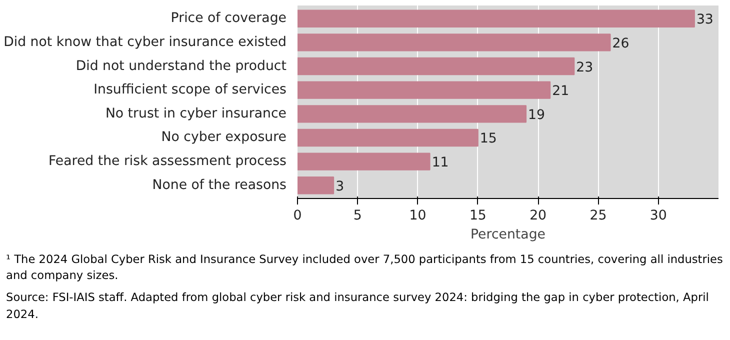 This screenshot has width=730, height=340. What do you see at coordinates (297, 216) in the screenshot?
I see `x-tick-label: 0` at bounding box center [297, 216].